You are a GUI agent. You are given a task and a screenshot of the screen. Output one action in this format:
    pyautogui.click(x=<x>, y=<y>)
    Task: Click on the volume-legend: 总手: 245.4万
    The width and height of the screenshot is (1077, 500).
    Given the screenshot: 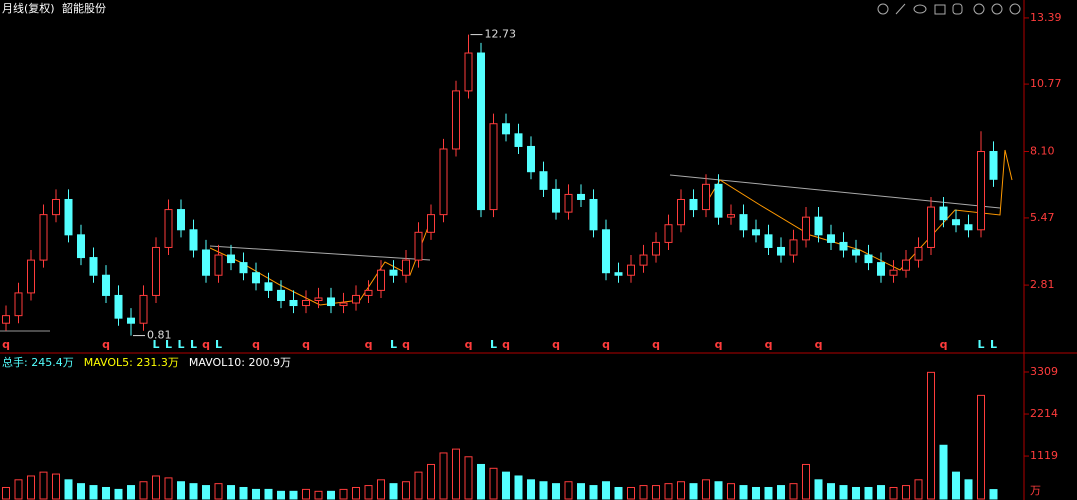 What is the action you would take?
    pyautogui.click(x=38, y=362)
    